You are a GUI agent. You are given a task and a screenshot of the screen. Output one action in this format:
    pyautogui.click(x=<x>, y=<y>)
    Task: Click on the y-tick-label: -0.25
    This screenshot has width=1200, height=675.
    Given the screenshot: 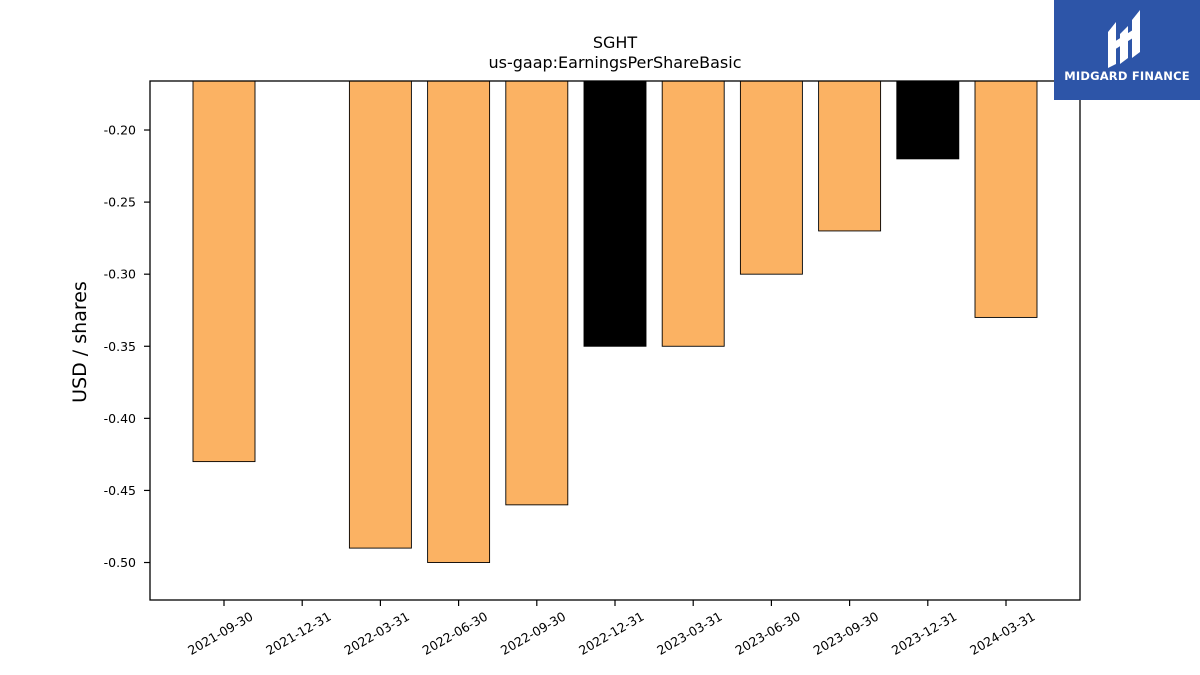 What is the action you would take?
    pyautogui.click(x=120, y=202)
    